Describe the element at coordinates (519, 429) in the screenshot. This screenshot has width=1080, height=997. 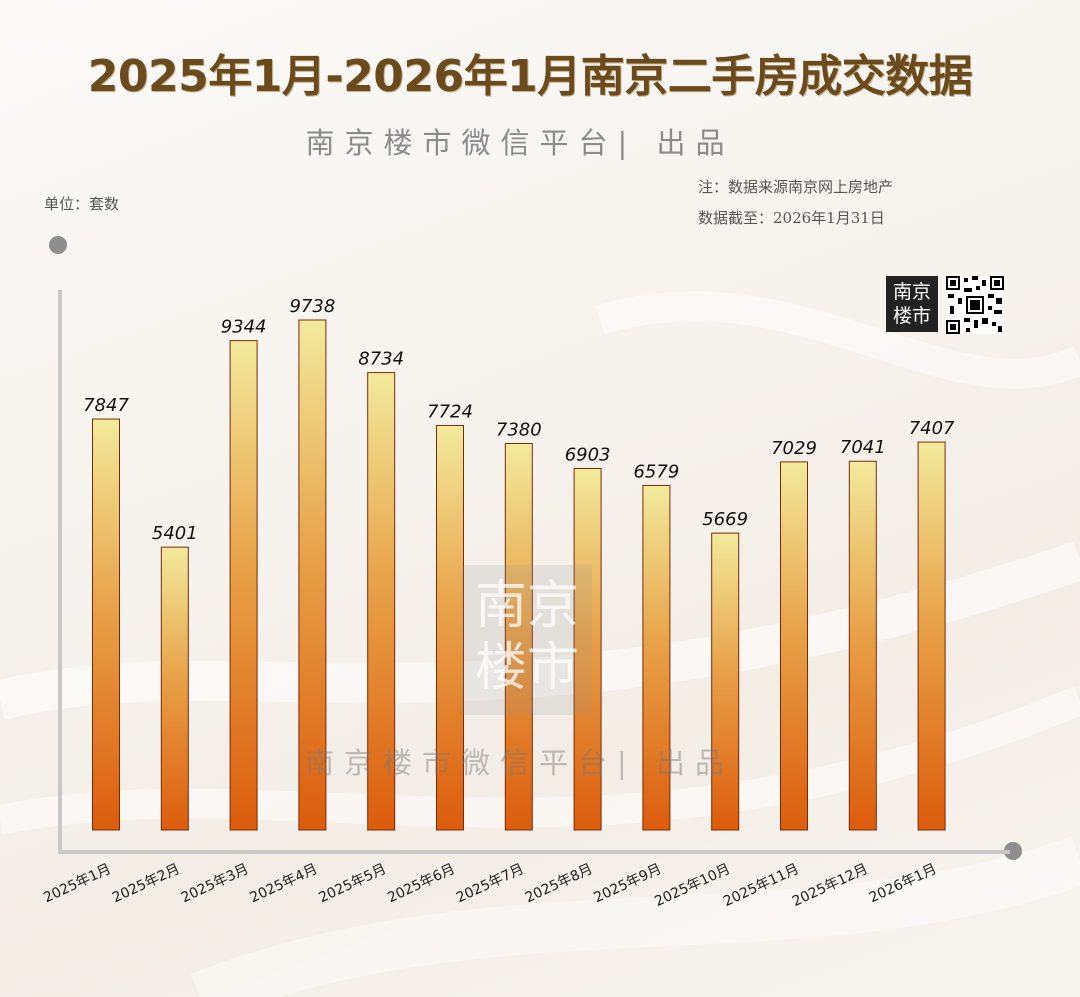
I see `value-label-7: 7380` at that location.